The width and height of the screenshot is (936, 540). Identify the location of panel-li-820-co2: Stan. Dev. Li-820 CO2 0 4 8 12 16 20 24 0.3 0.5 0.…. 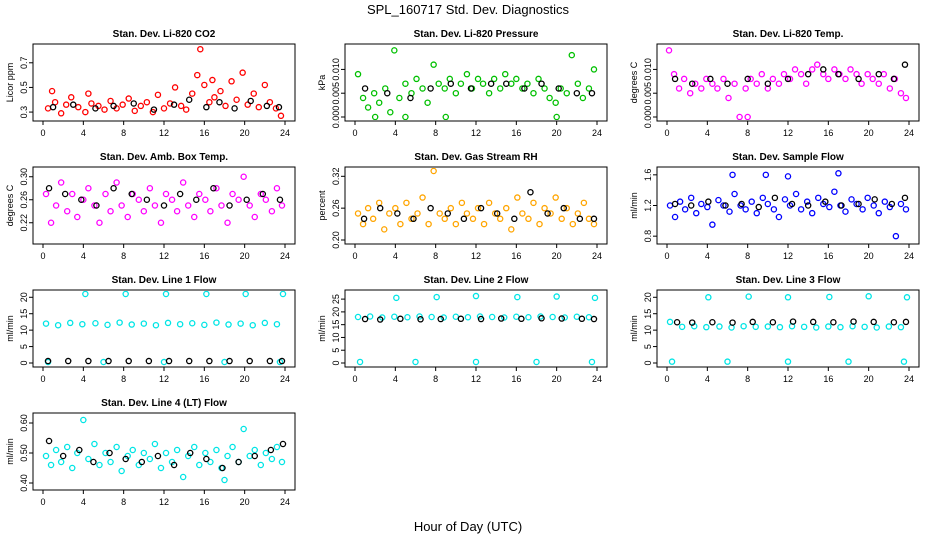
(150, 83).